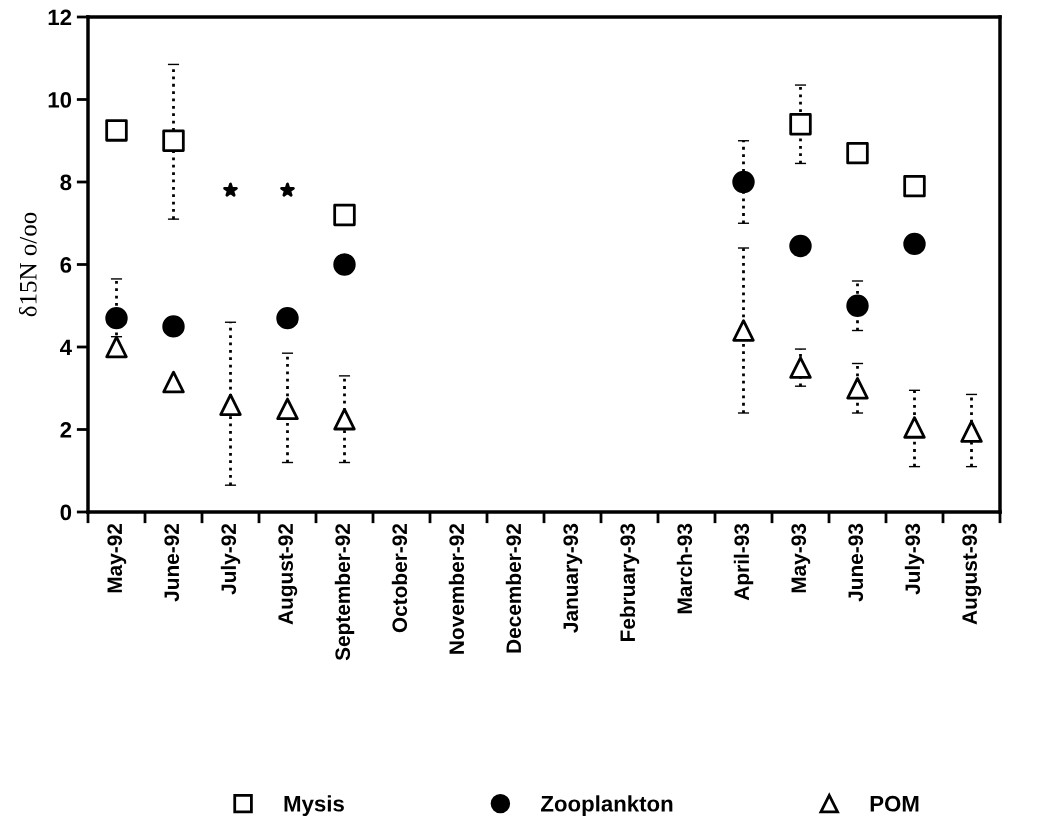 This screenshot has height=836, width=1037. Describe the element at coordinates (66, 512) in the screenshot. I see `y-tick-label: 0` at that location.